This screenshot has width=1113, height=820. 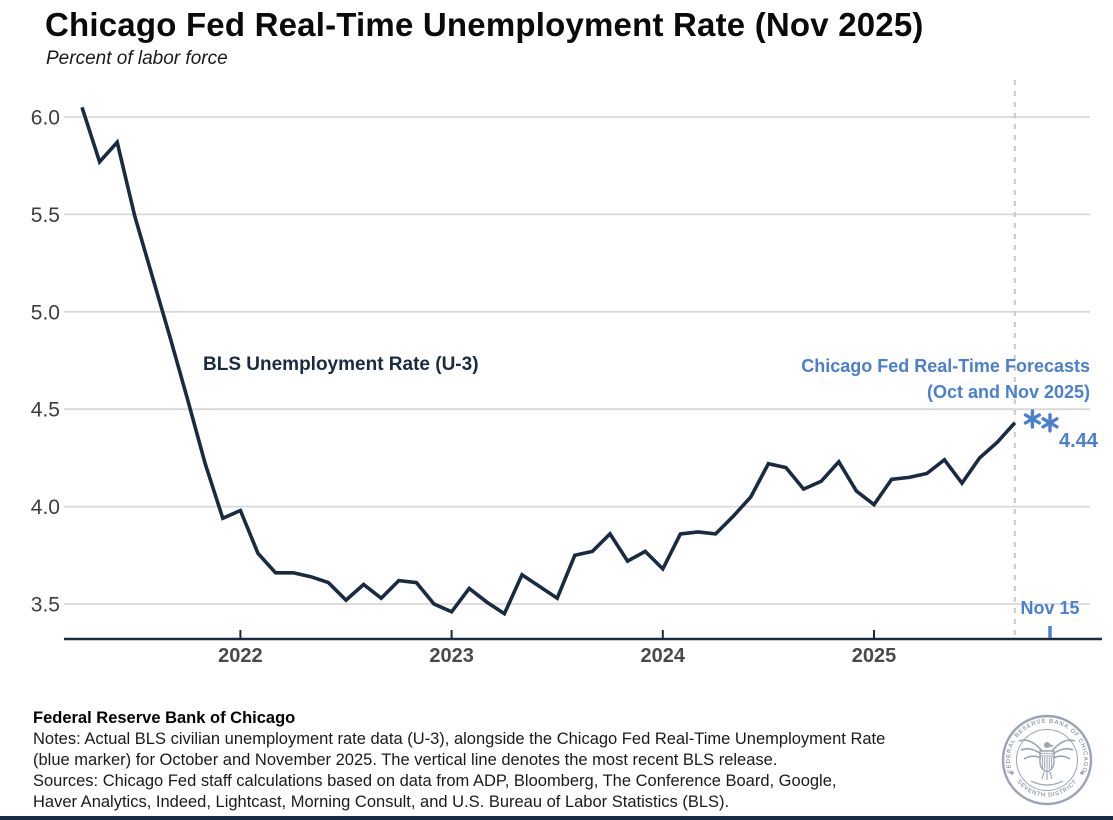 What do you see at coordinates (341, 364) in the screenshot?
I see `bls-series-label: BLS Unemployment Rate (U-3)` at bounding box center [341, 364].